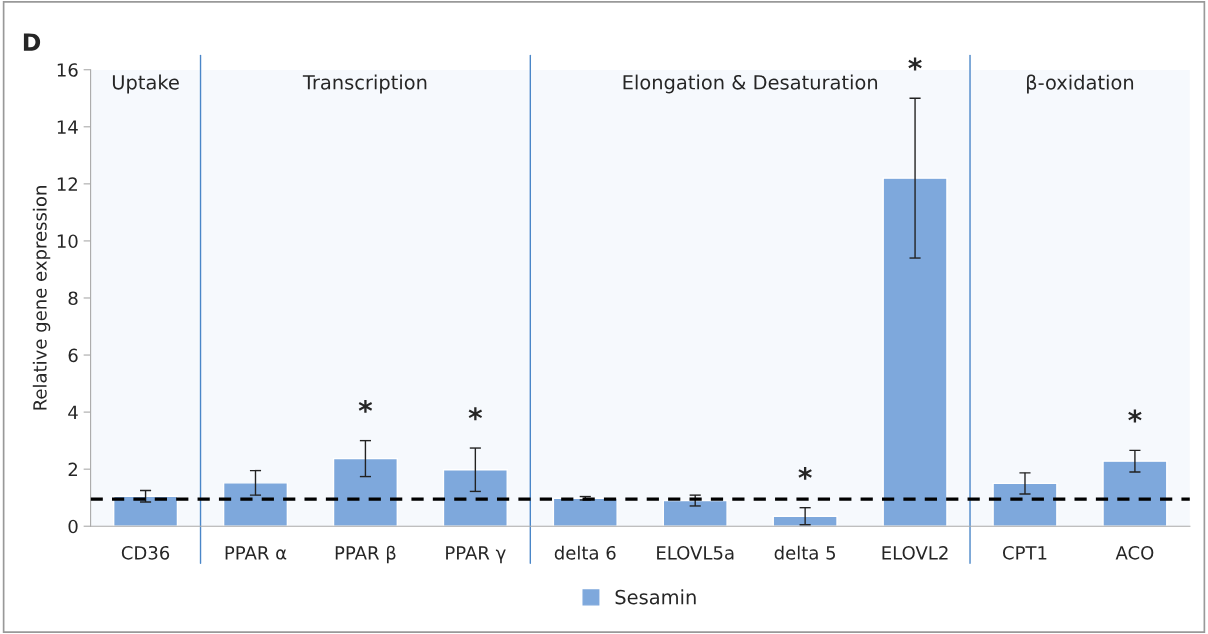 The width and height of the screenshot is (1208, 634). What do you see at coordinates (364, 84) in the screenshot?
I see `band-label: Transcription` at bounding box center [364, 84].